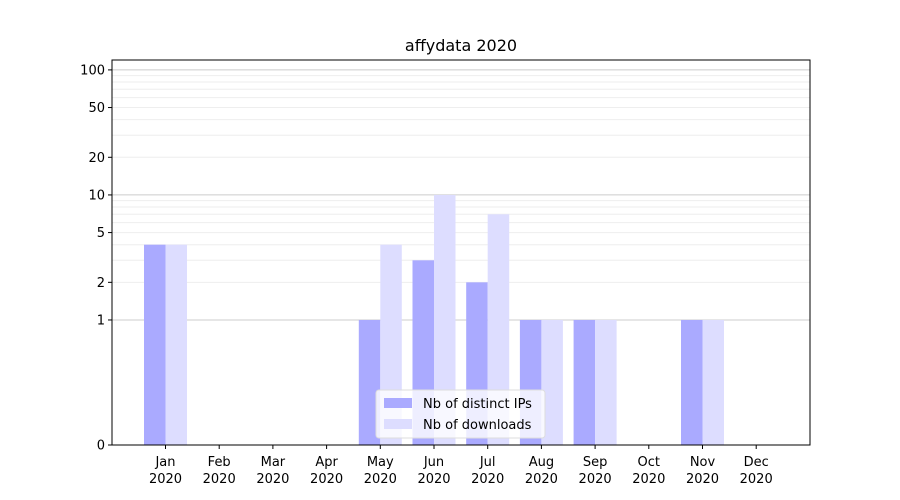  Describe the element at coordinates (272, 471) in the screenshot. I see `x-tick-label: Mar 2020` at that location.